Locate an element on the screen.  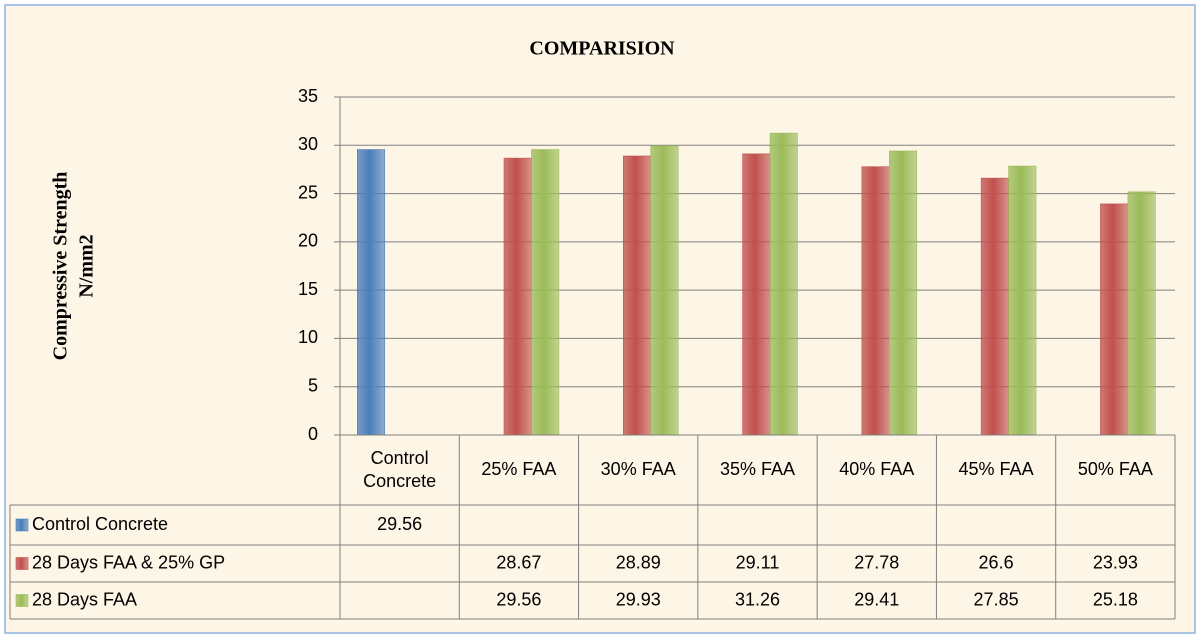
y-tick-label: 15 is located at coordinates (308, 289).